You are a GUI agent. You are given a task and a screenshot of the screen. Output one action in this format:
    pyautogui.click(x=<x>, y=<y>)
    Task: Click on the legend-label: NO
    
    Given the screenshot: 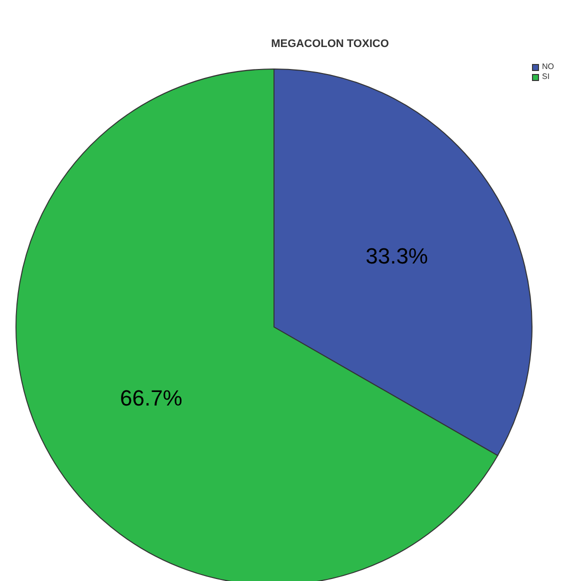 What is the action you would take?
    pyautogui.click(x=548, y=67)
    